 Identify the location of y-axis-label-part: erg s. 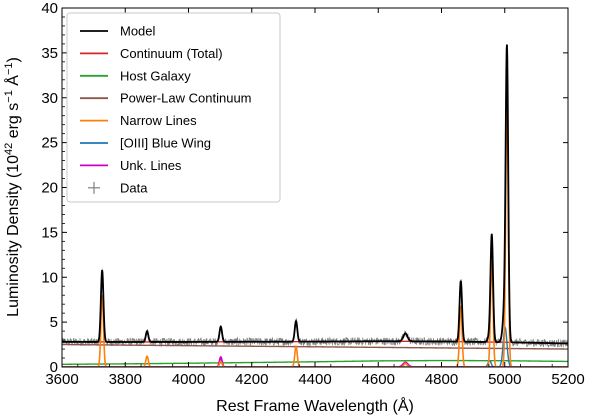
(13, 123).